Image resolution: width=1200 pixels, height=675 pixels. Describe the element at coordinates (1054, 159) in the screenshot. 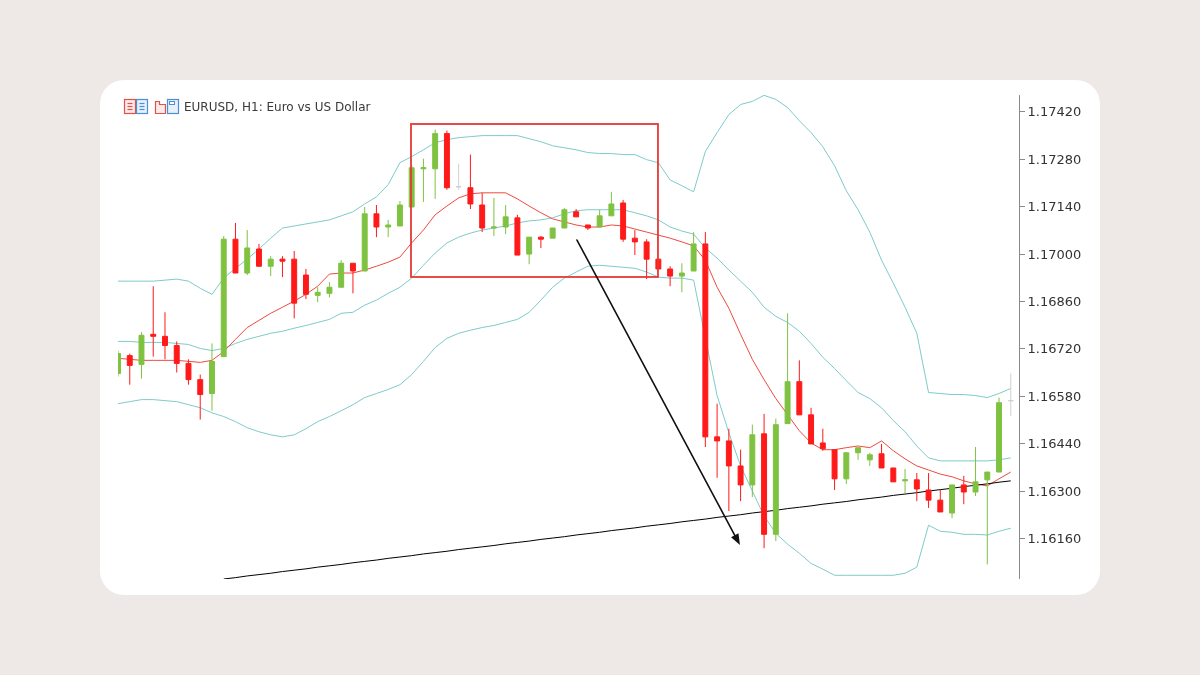

I see `y-tick-label: 1.17280` at that location.